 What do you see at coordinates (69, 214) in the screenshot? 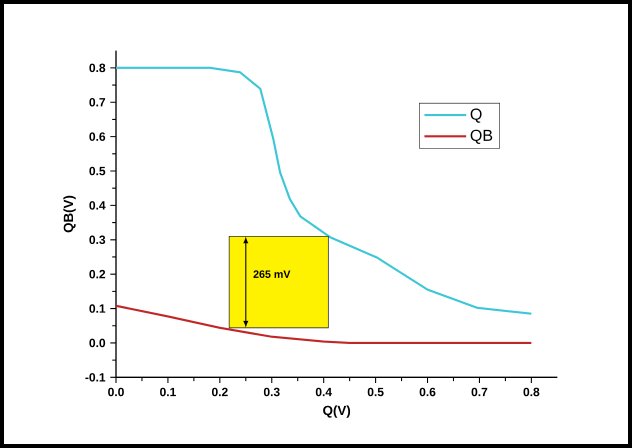
I see `y-axis-title: QB(V)` at bounding box center [69, 214].